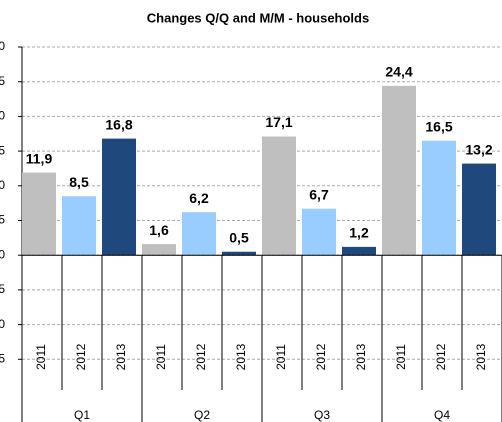  Describe the element at coordinates (2, 254) in the screenshot. I see `y-tick-label: 0` at that location.